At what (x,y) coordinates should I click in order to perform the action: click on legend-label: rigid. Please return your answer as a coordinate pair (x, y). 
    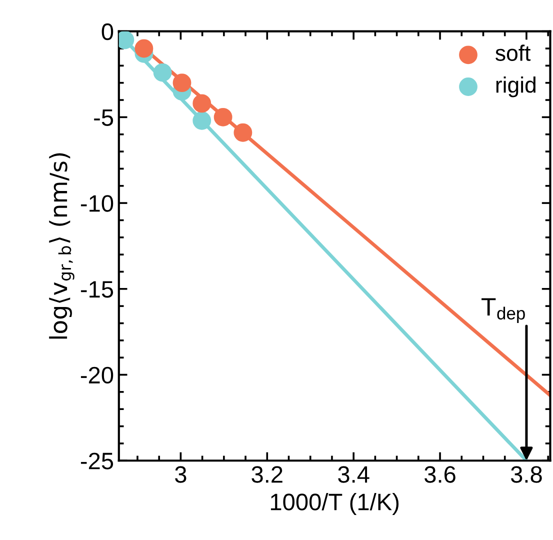
    Looking at the image, I should click on (516, 87).